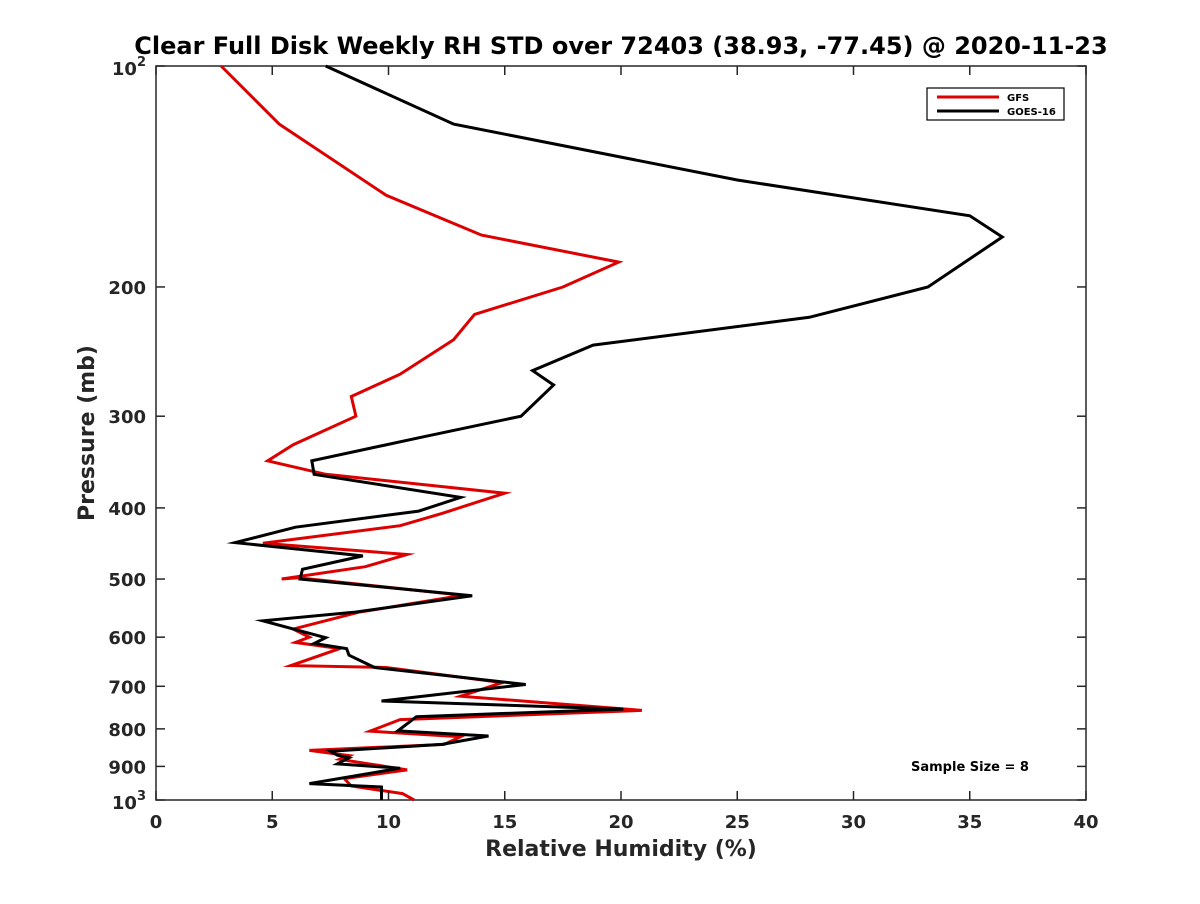 The height and width of the screenshot is (904, 1200). Describe the element at coordinates (156, 822) in the screenshot. I see `x-tick-label: 0` at that location.